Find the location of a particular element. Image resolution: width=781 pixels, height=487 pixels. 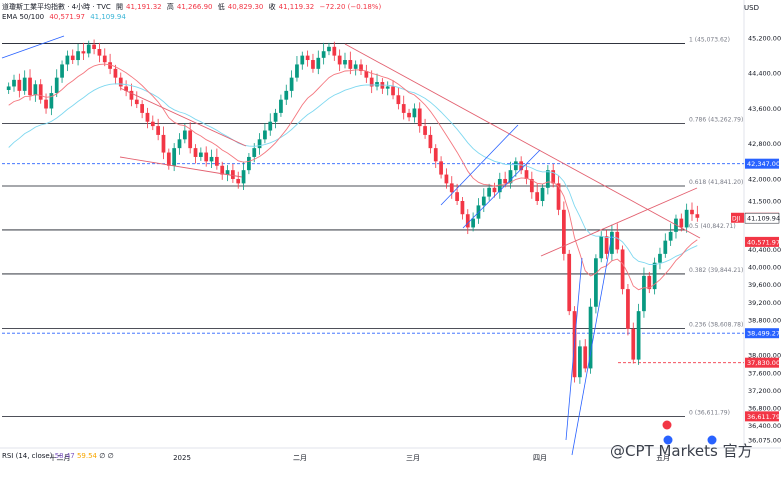

wedge-lower-line is located at coordinates (181, 167).